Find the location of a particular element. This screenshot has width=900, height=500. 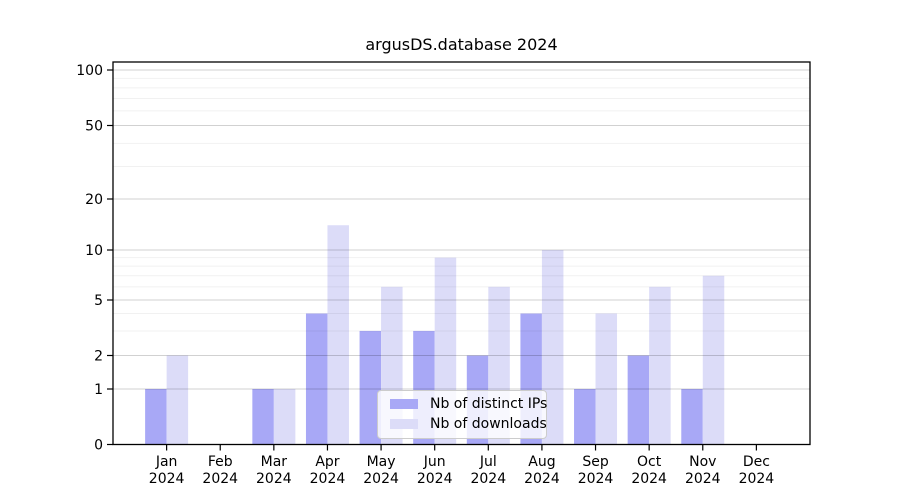

chart-title: argusDS.database 2024 is located at coordinates (461, 44).